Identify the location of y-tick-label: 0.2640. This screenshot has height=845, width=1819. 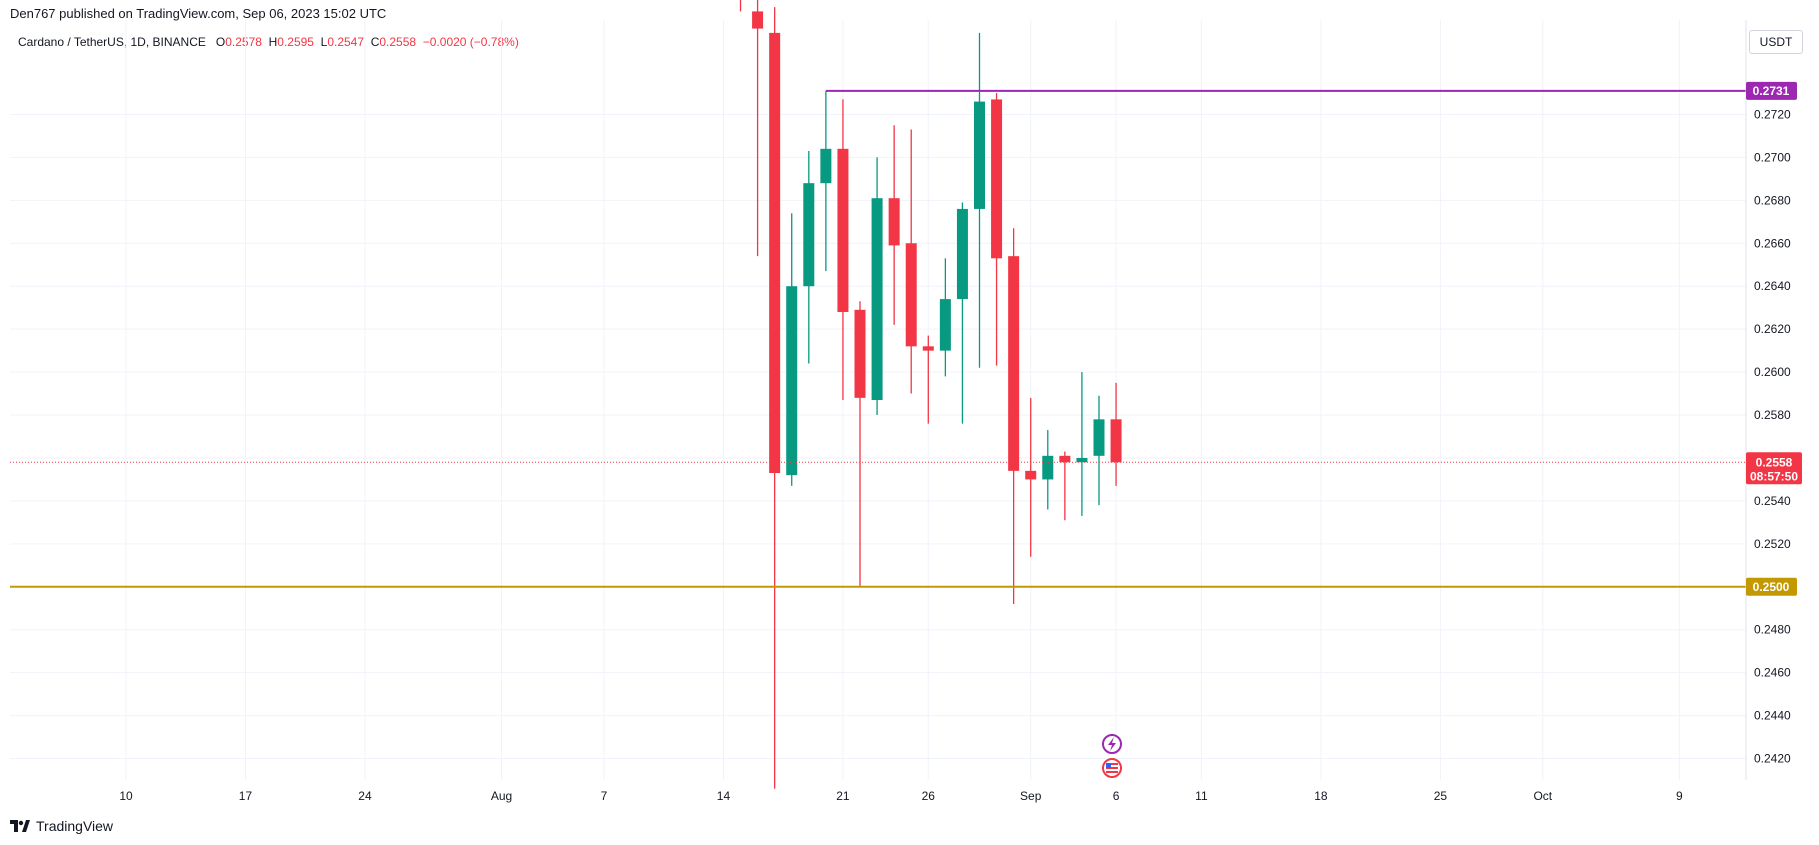
(1772, 286).